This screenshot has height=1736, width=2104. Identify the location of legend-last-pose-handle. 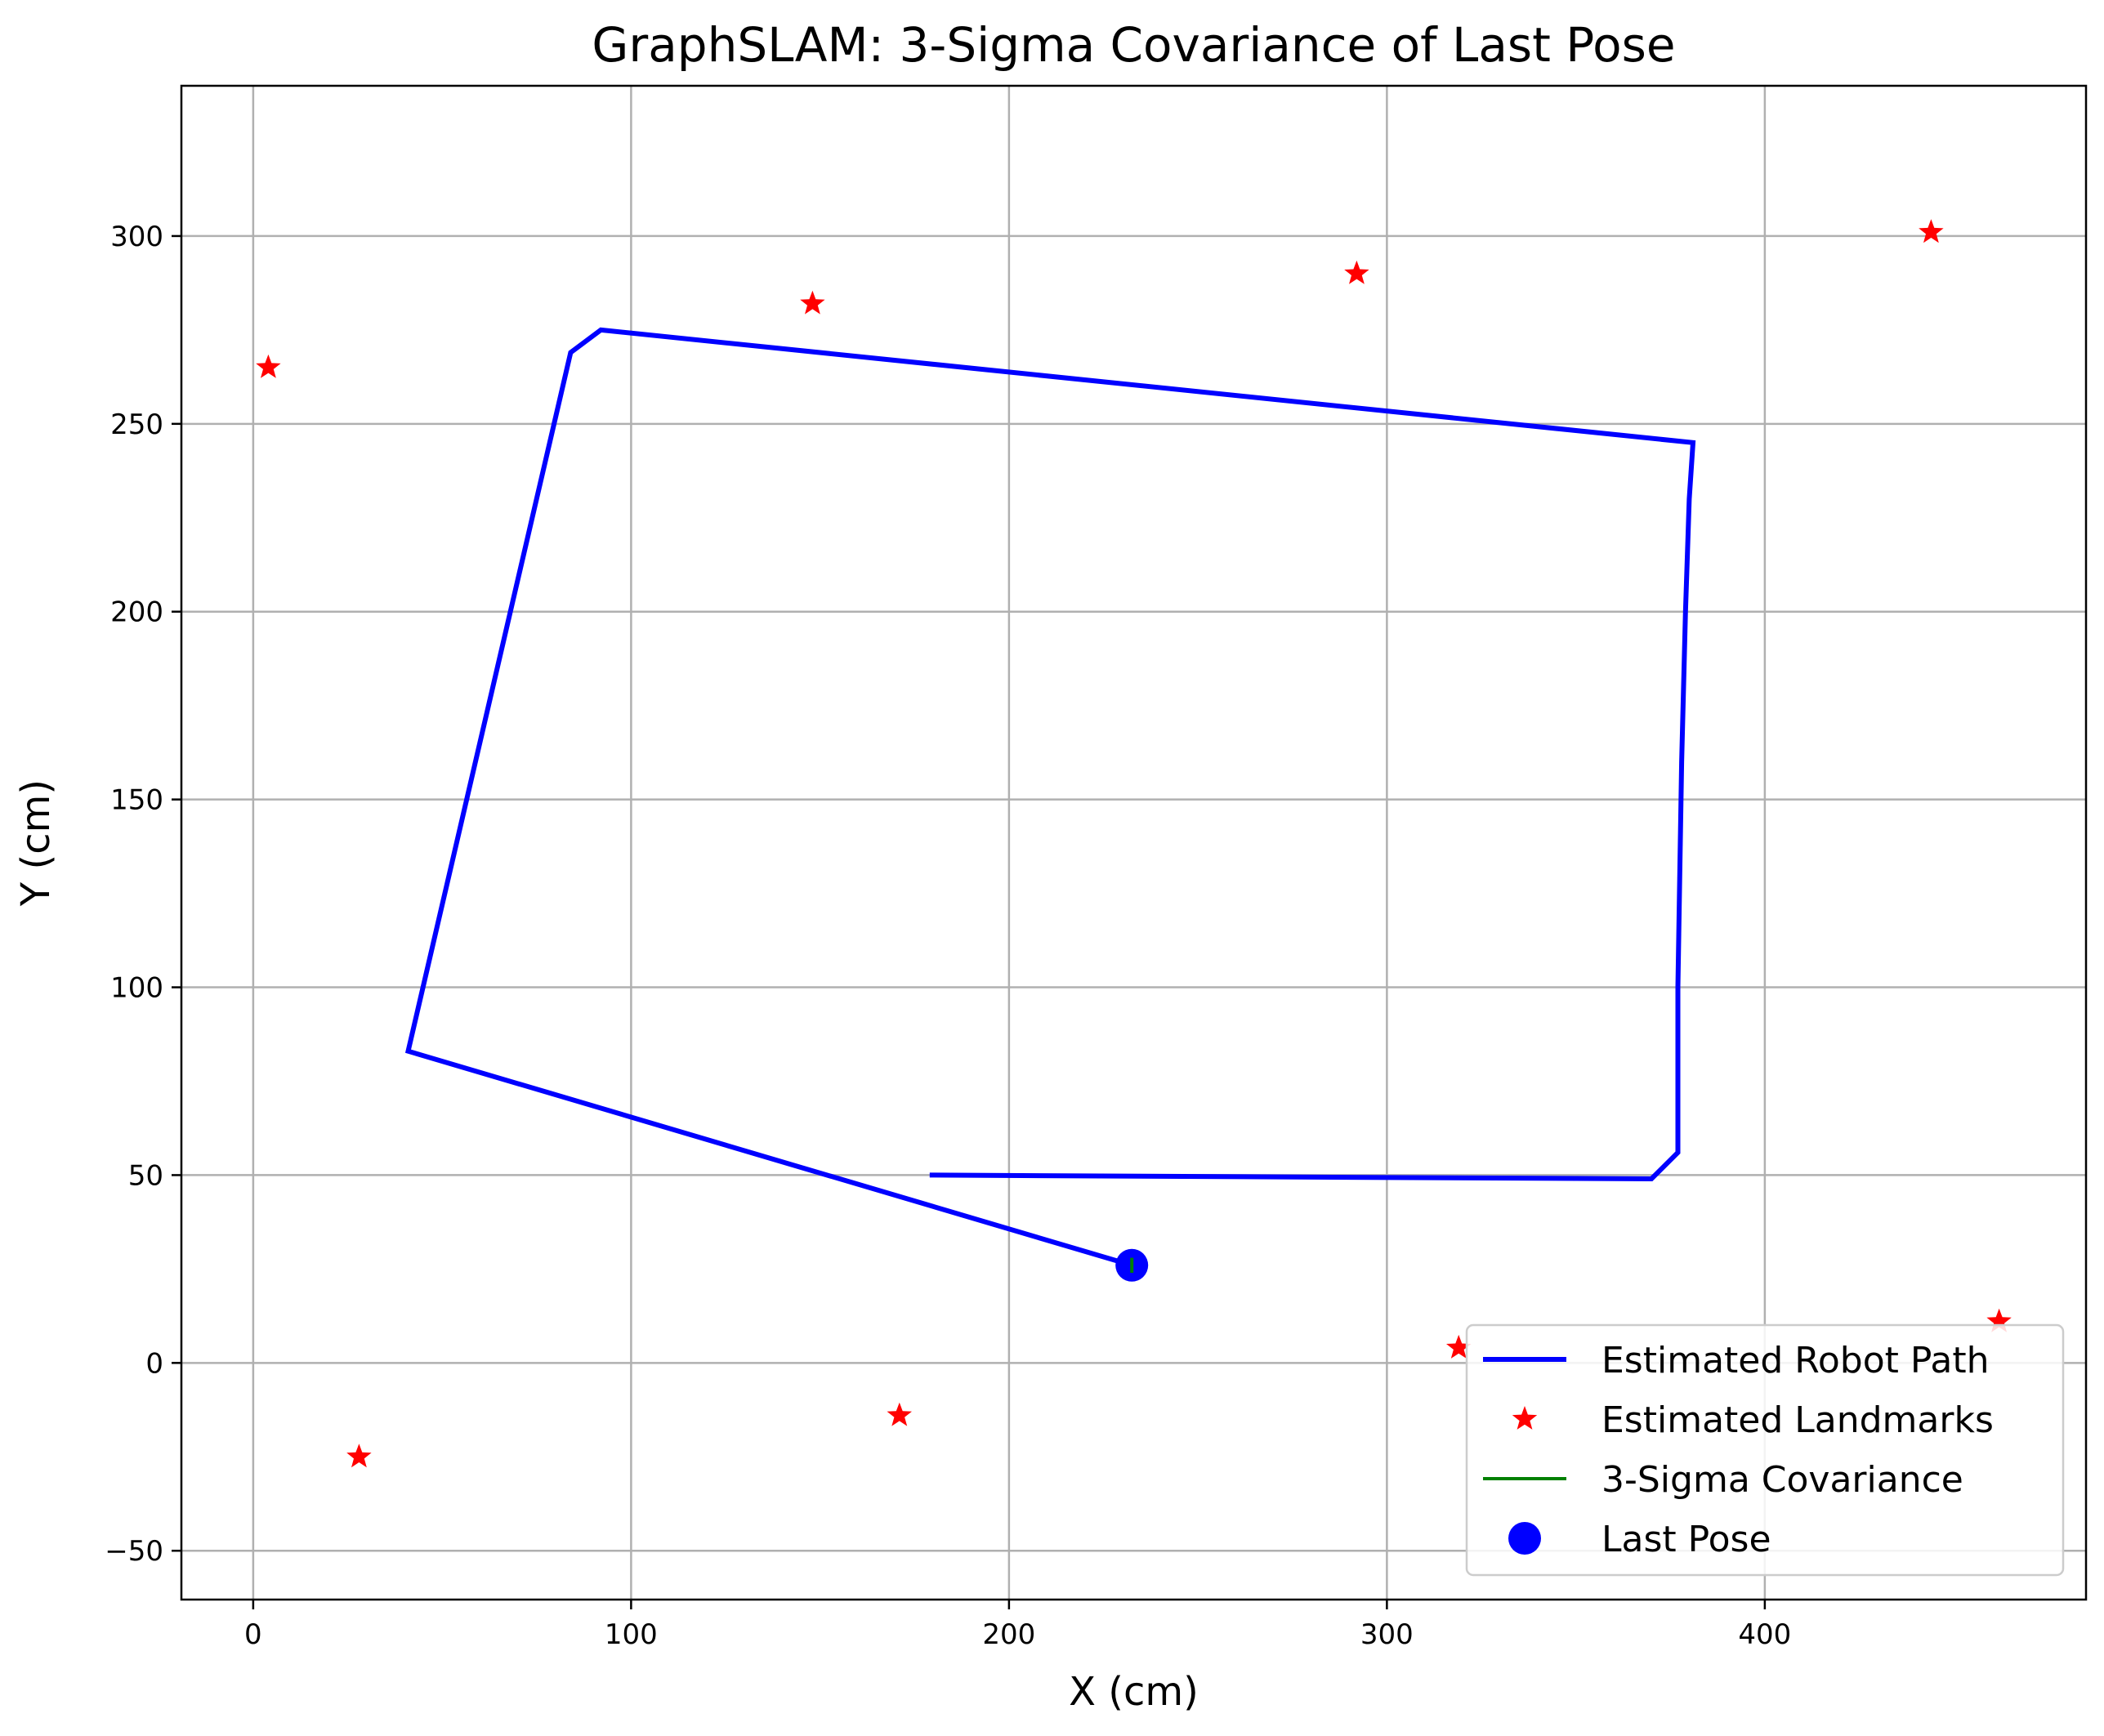
(1524, 1539).